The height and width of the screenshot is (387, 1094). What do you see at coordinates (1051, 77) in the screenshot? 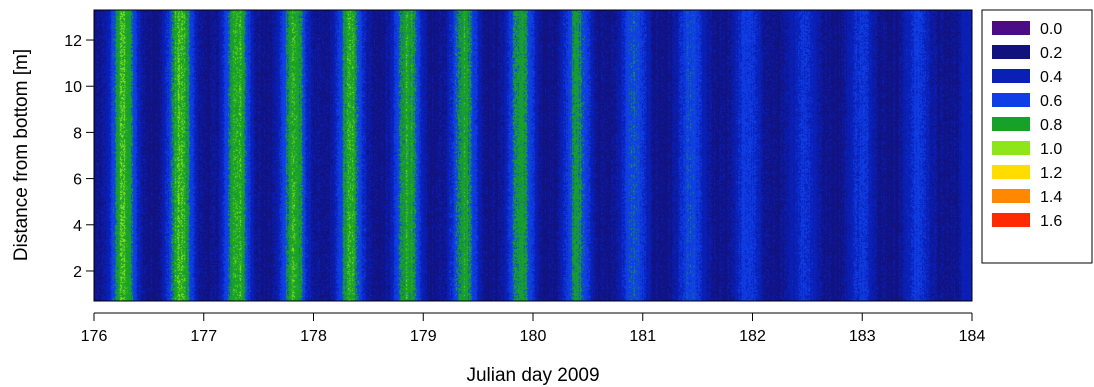
I see `legend-label: 0.4` at bounding box center [1051, 77].